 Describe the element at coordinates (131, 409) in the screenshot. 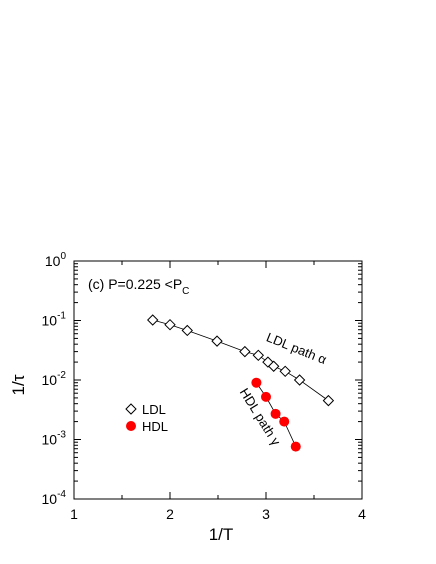

I see `legend-ldl-marker` at that location.